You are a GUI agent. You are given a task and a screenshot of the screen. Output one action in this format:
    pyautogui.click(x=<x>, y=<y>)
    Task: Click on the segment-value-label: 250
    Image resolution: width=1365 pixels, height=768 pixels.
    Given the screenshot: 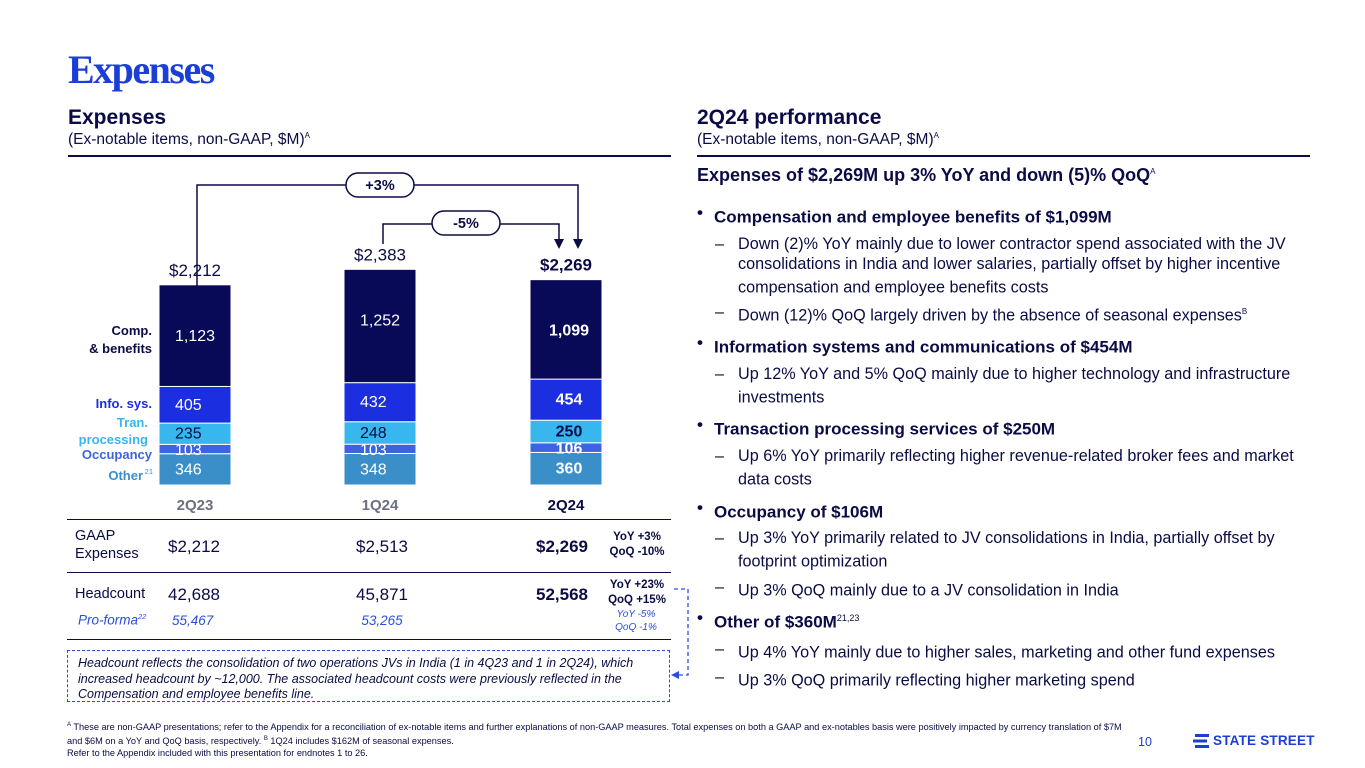 What is the action you would take?
    pyautogui.click(x=569, y=432)
    